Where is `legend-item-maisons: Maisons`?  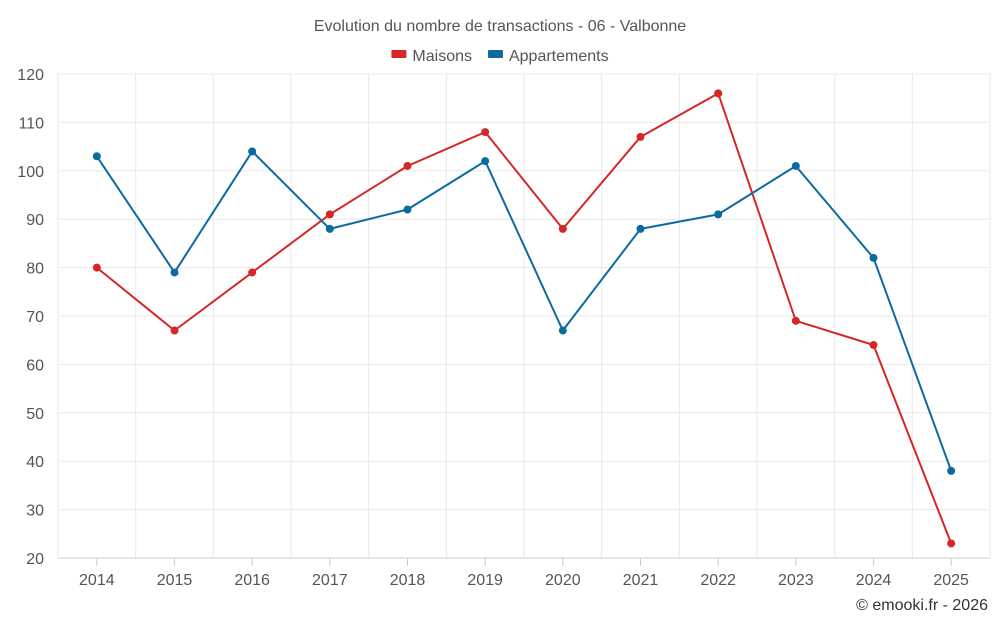
legend-item-maisons: Maisons is located at coordinates (431, 56).